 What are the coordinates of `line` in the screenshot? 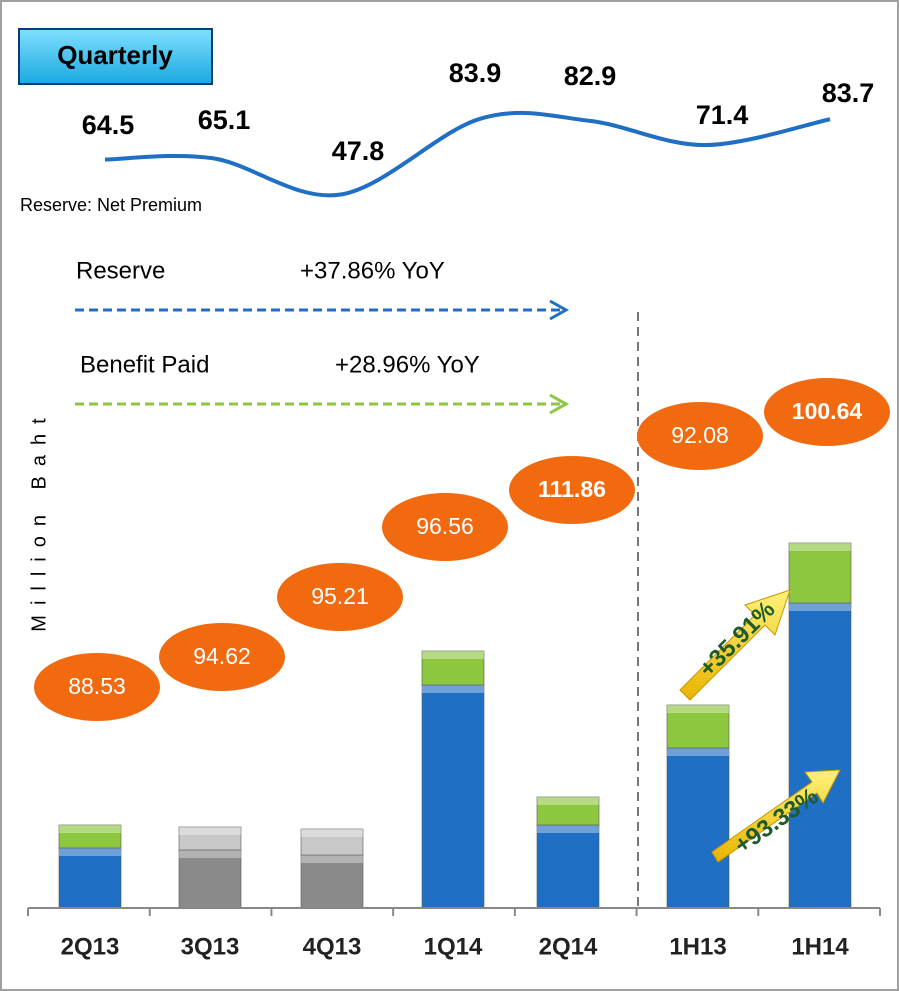 It's located at (467, 154).